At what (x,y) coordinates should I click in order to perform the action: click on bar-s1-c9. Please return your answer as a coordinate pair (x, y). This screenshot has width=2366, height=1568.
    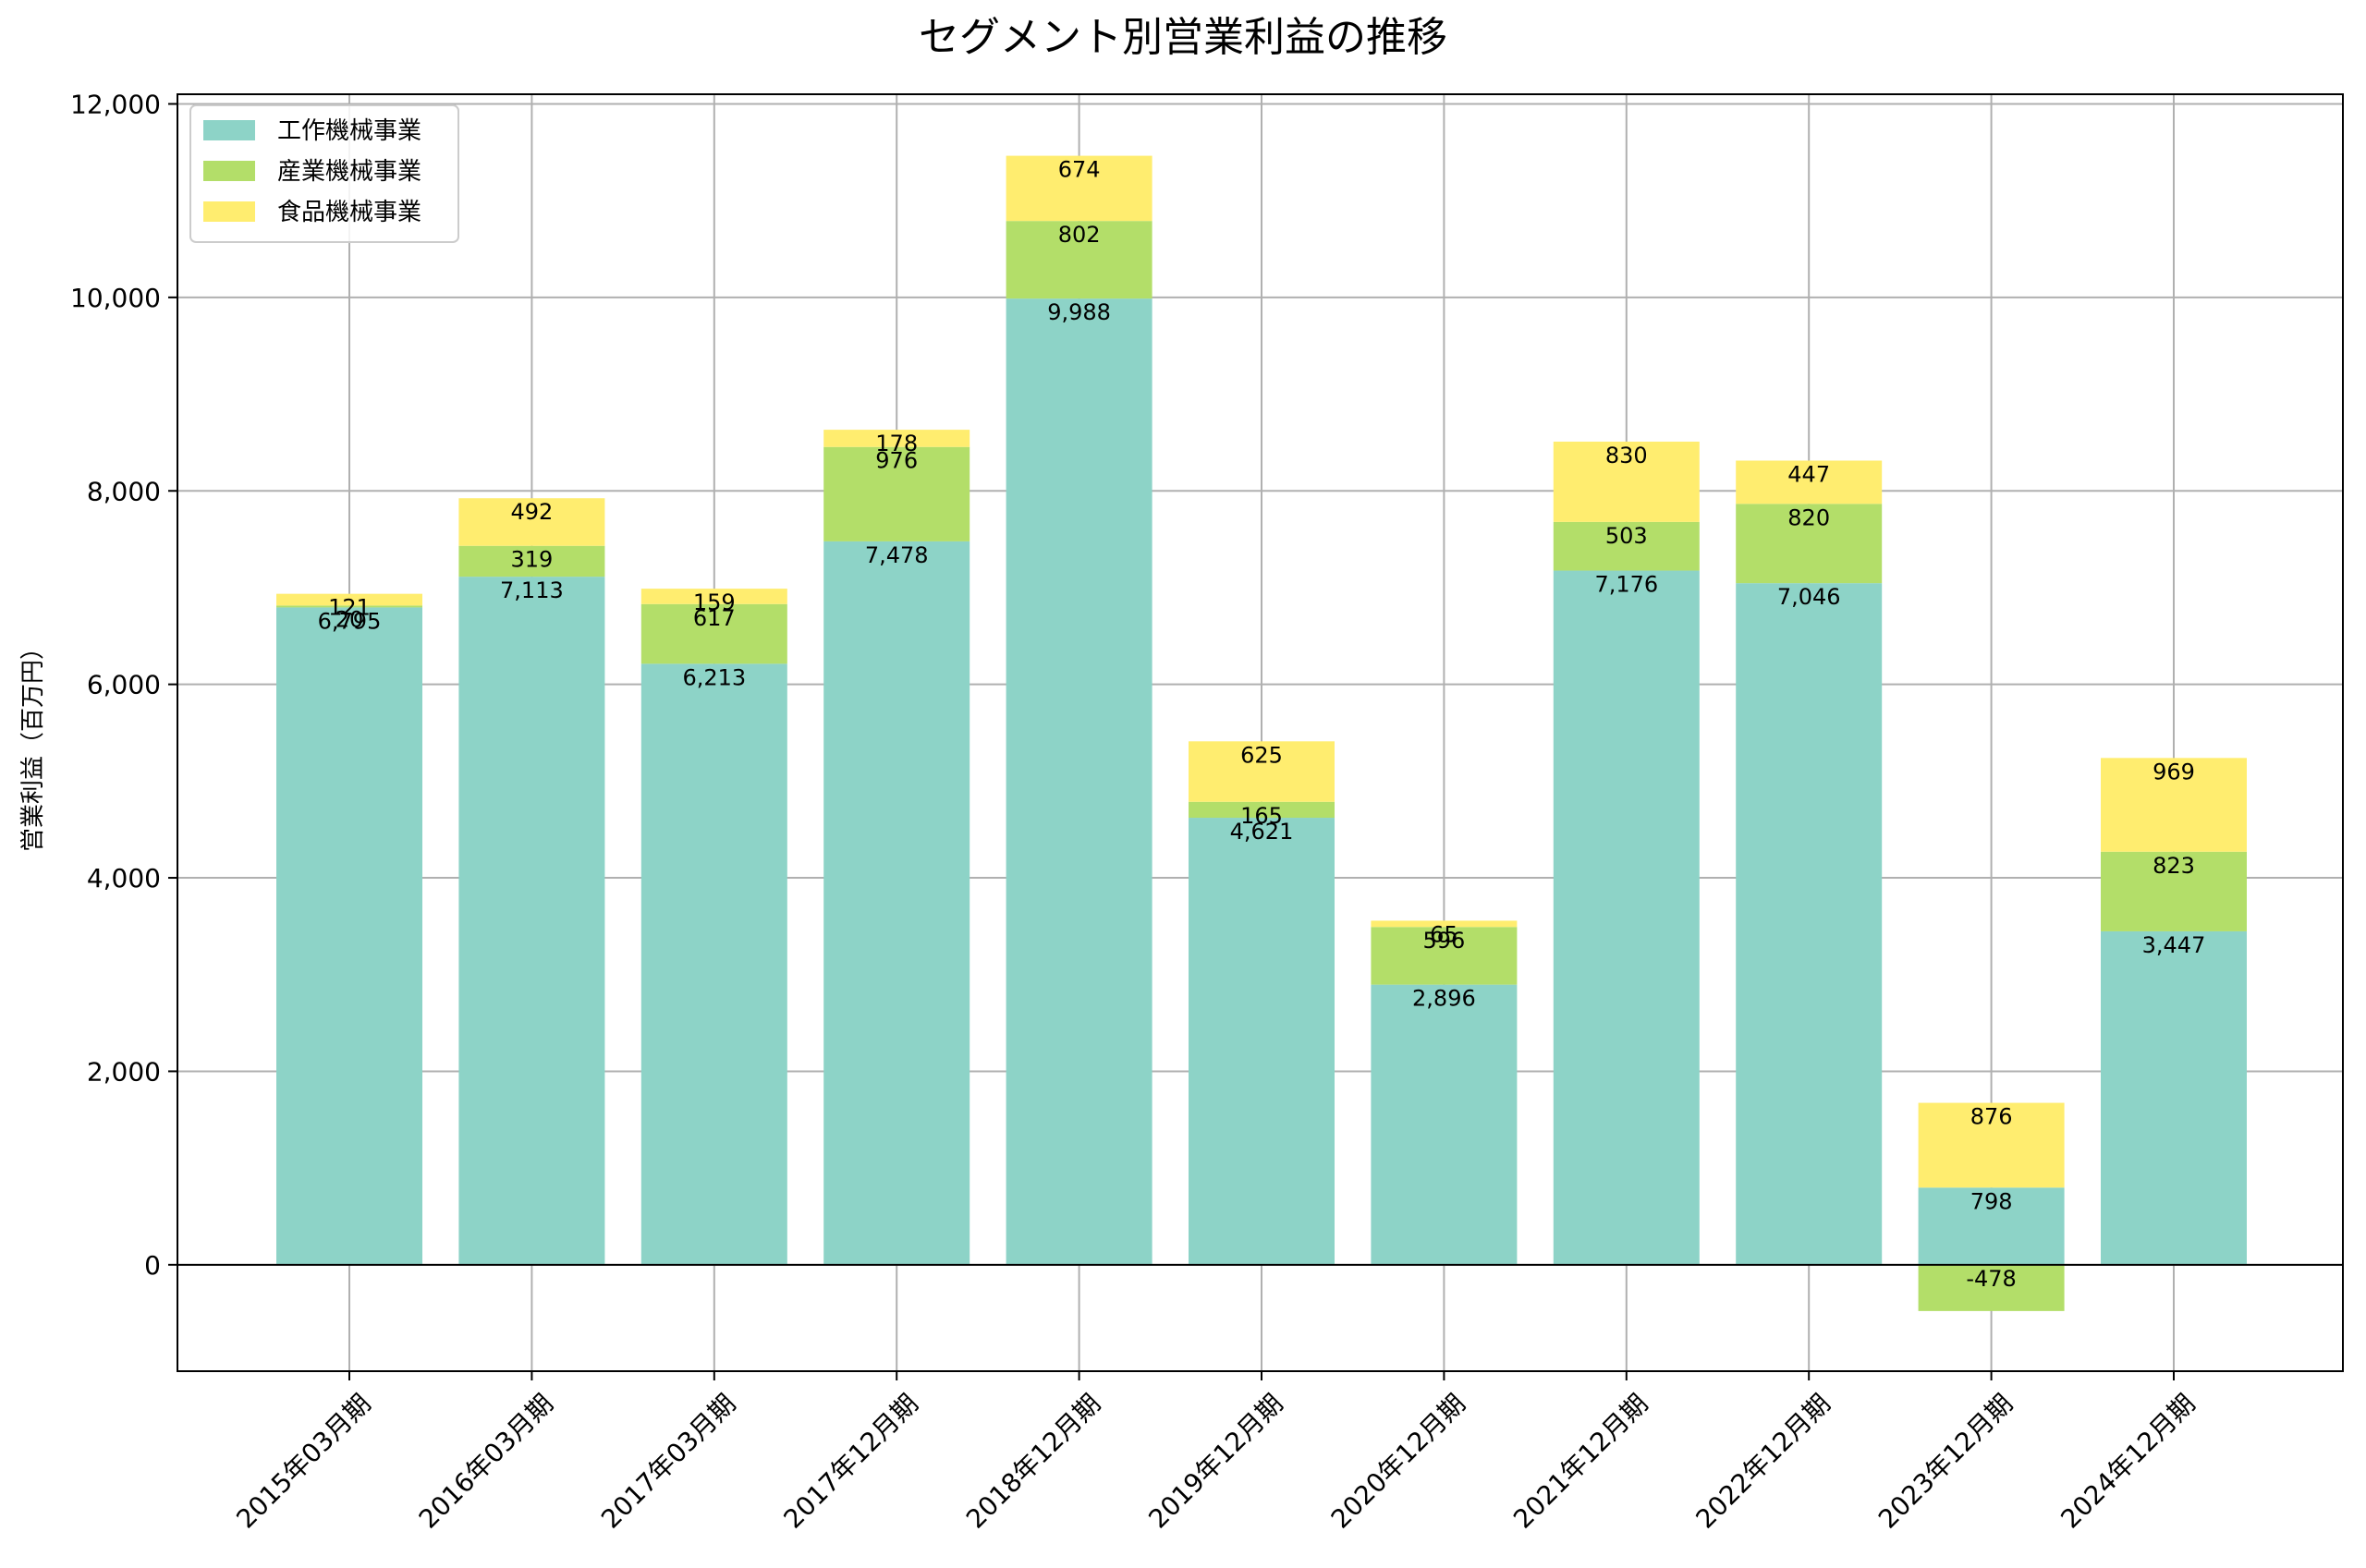
    Looking at the image, I should click on (1991, 1287).